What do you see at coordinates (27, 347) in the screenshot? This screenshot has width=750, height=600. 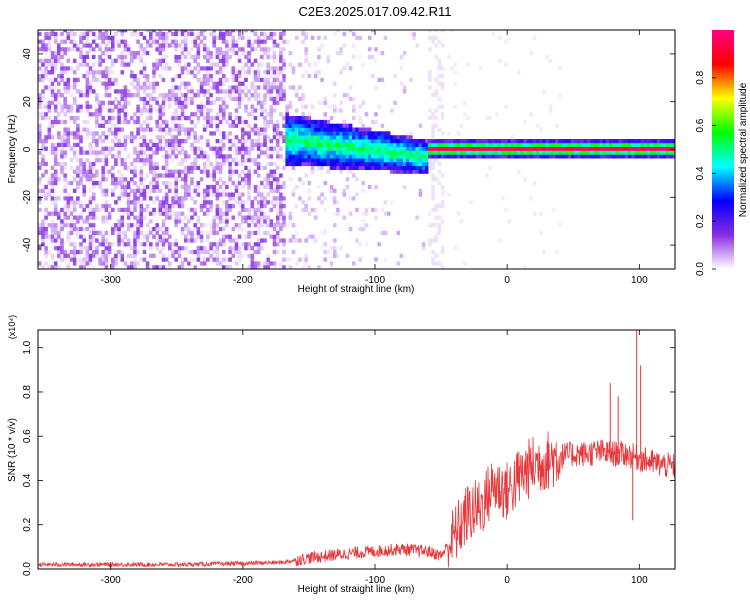 I see `snr-y-tick-label: 1.0` at bounding box center [27, 347].